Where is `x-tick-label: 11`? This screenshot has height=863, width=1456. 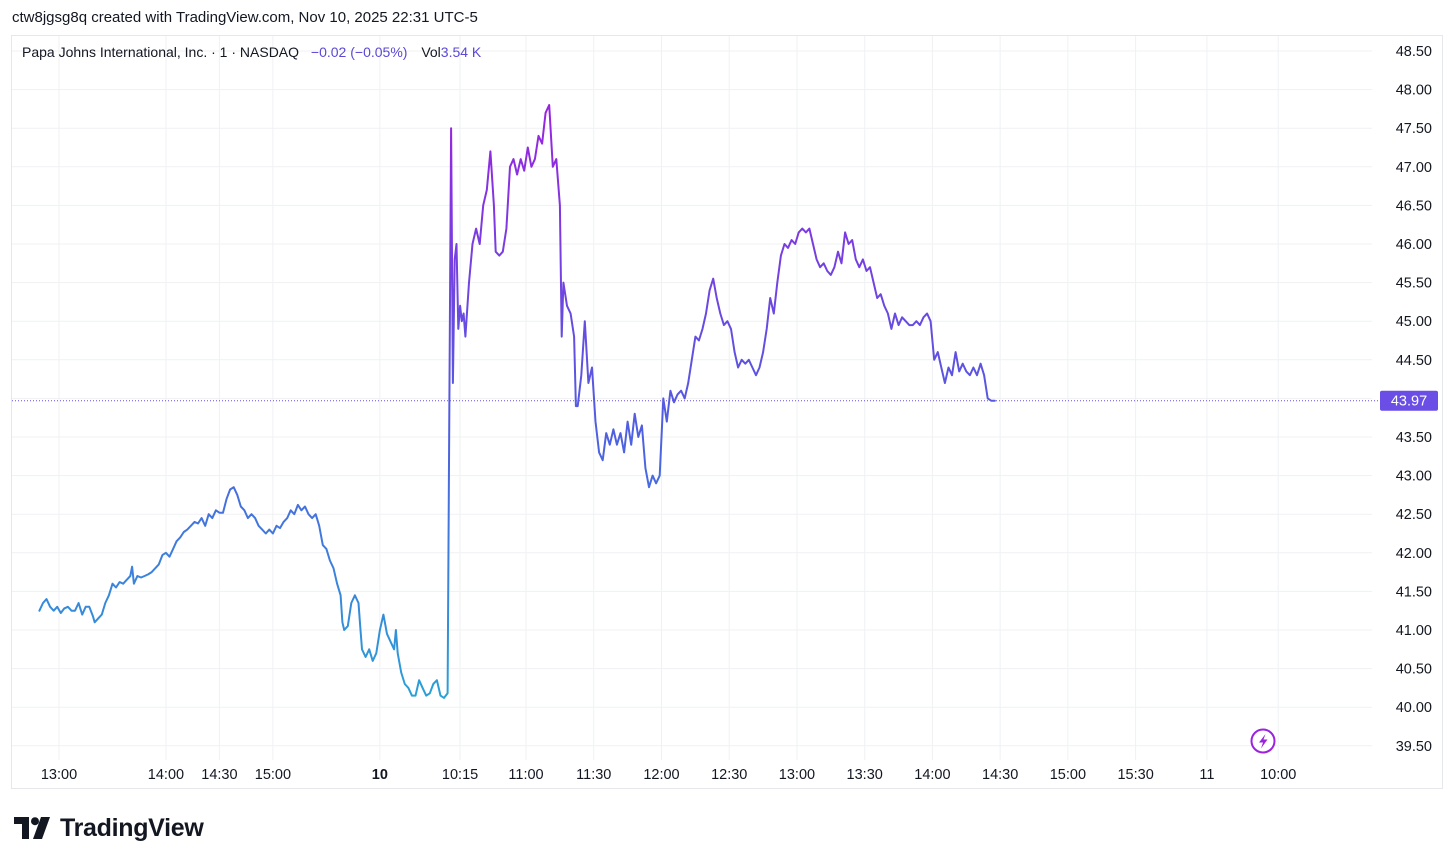
x-tick-label: 11 is located at coordinates (1206, 775).